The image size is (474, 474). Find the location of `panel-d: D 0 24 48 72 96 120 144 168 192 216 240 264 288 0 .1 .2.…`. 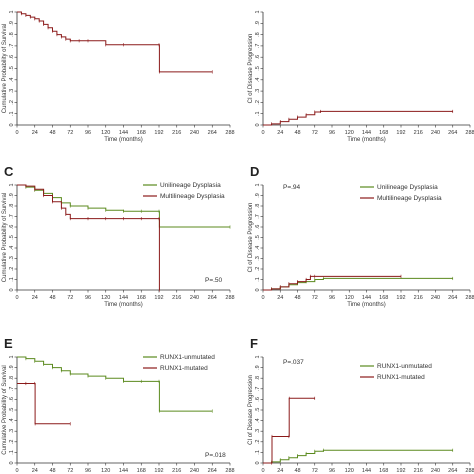

panel-d: D 0 24 48 72 96 120 144 168 192 216 240 264 288 0 .1 .2.… is located at coordinates (361, 236).